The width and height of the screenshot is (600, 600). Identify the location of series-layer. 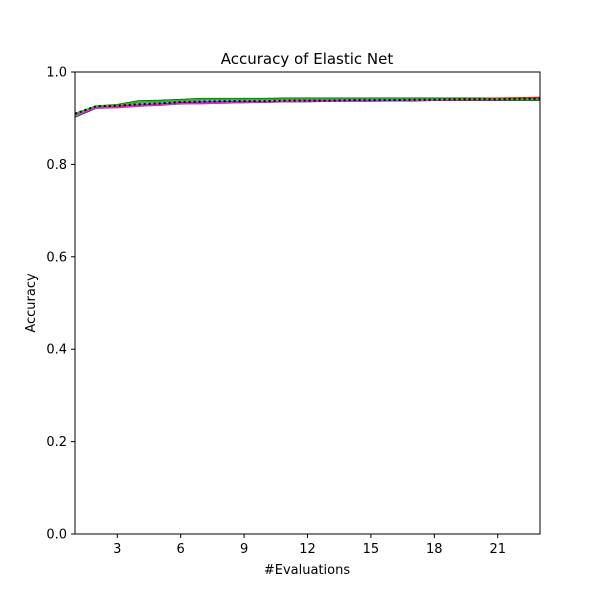
(307, 107).